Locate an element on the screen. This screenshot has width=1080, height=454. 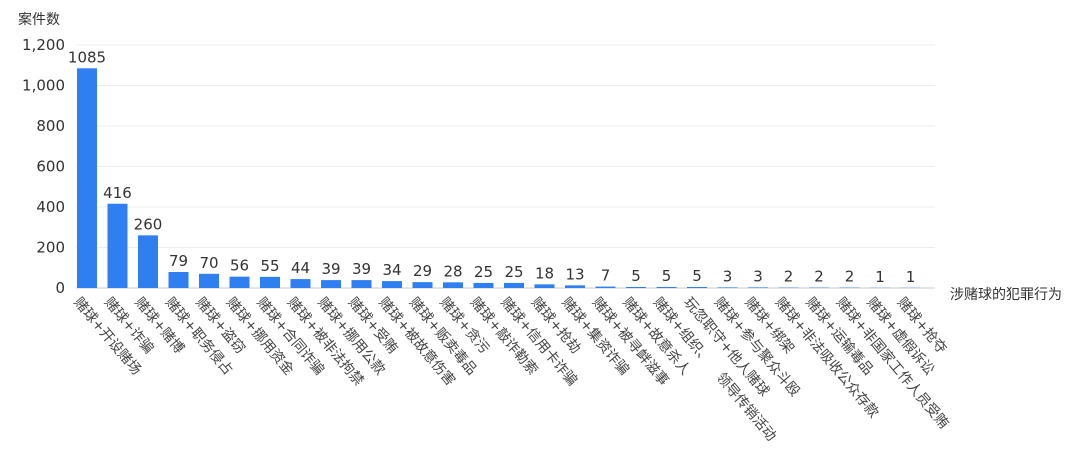
y-tick-label: 1,000 is located at coordinates (43, 86).